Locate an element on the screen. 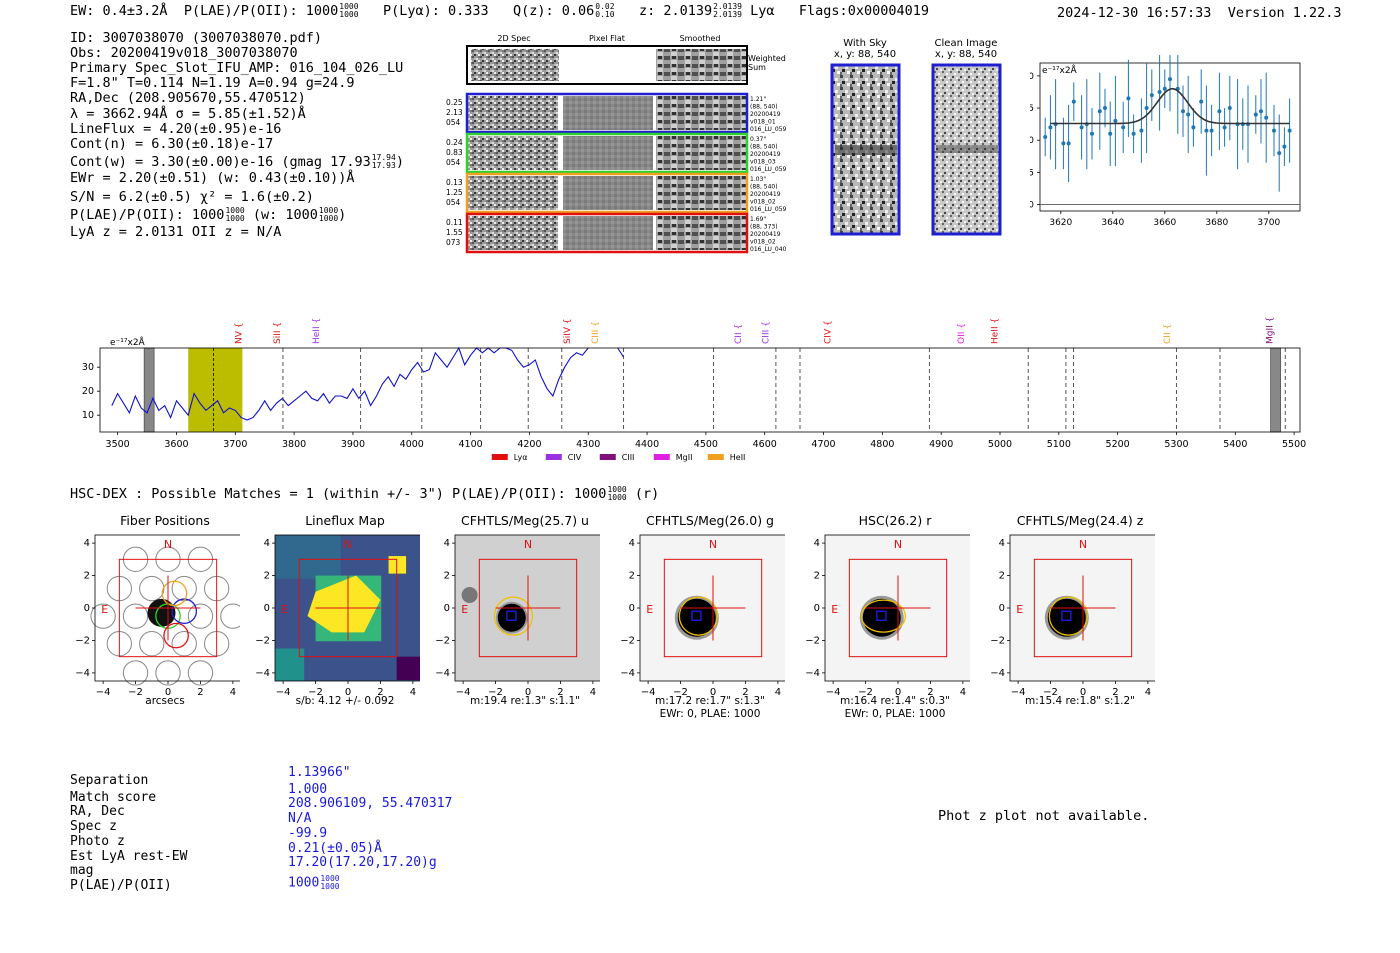  info-lineflux: LineFlux = 4.20(±0.95)e-16 is located at coordinates (176, 129).